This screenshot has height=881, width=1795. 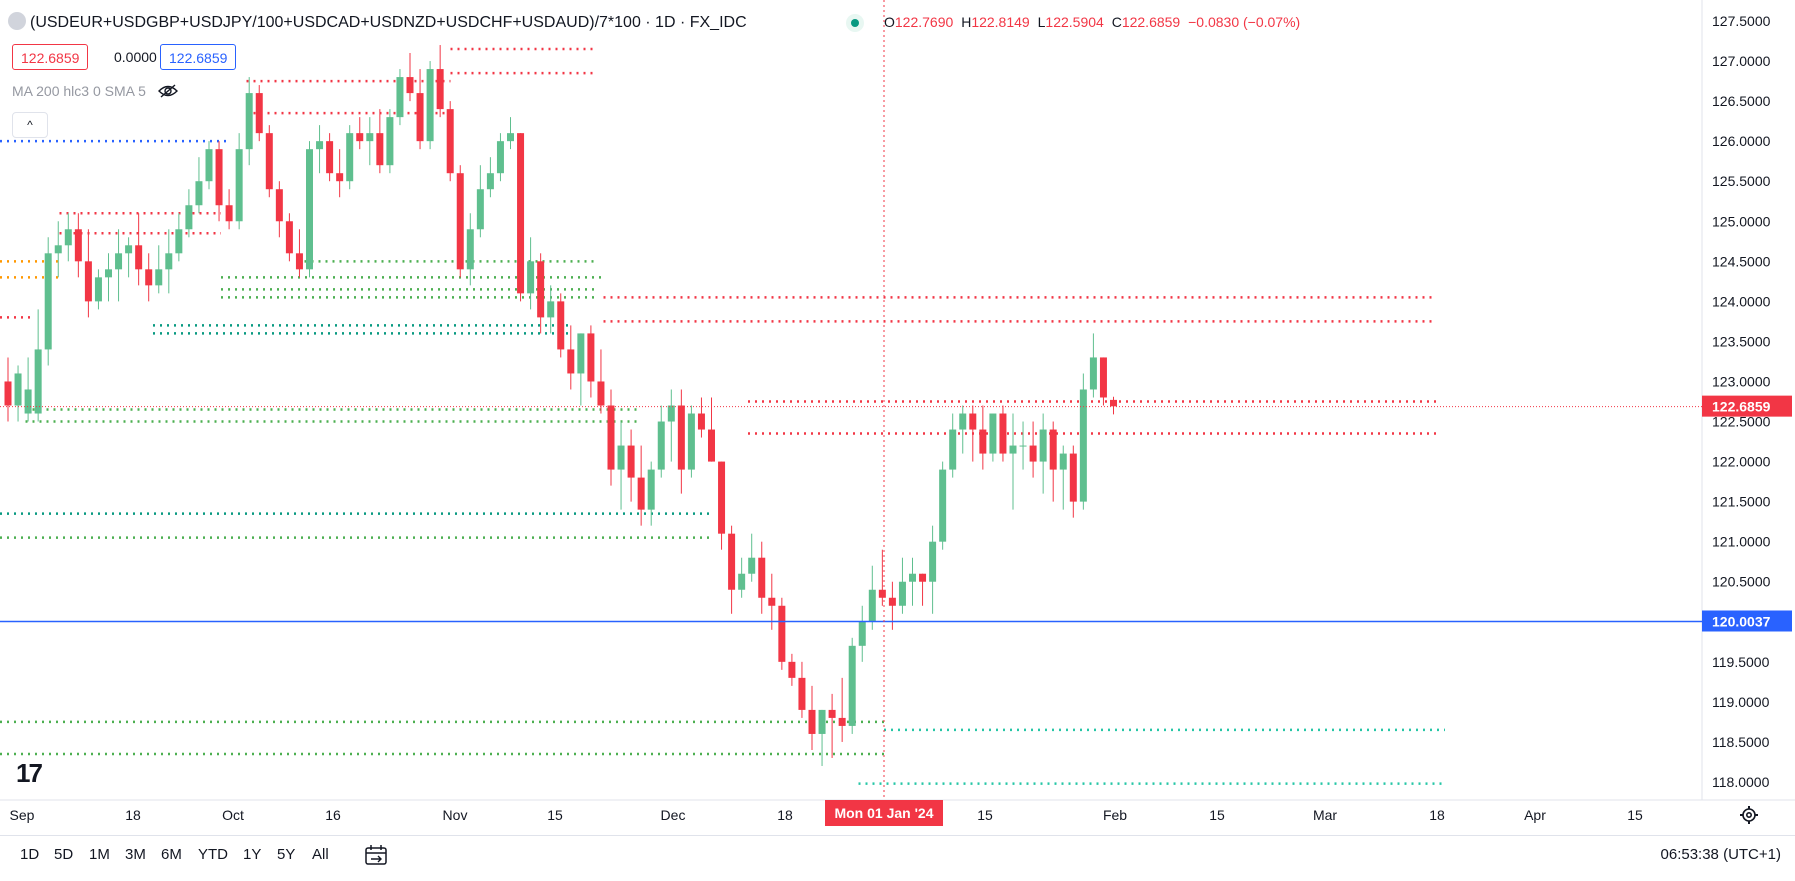 I want to click on range-button-ytd: YTD, so click(x=213, y=854).